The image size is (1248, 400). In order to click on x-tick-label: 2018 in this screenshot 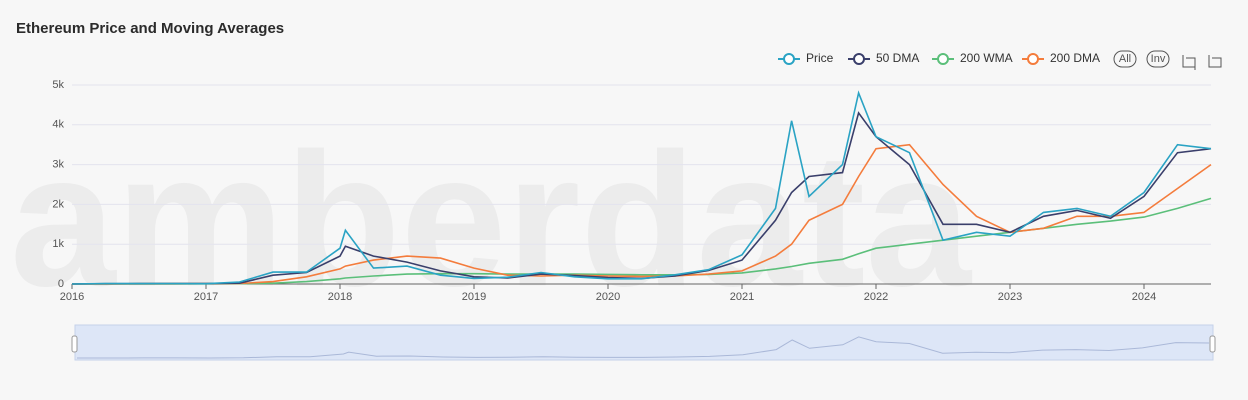, I will do `click(340, 297)`.